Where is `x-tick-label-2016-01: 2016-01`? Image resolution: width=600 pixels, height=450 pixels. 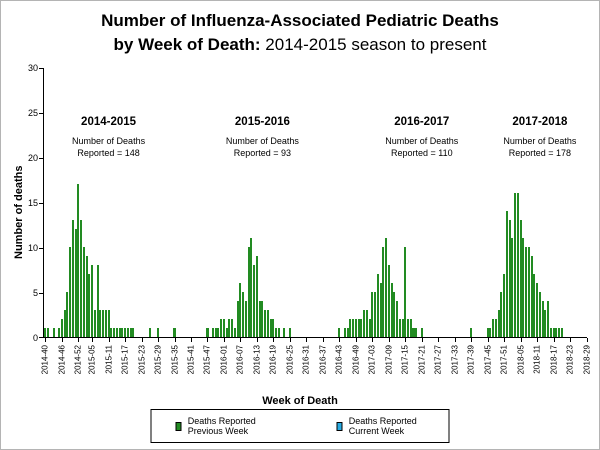 x-tick-label-2016-01: 2016-01 is located at coordinates (224, 360).